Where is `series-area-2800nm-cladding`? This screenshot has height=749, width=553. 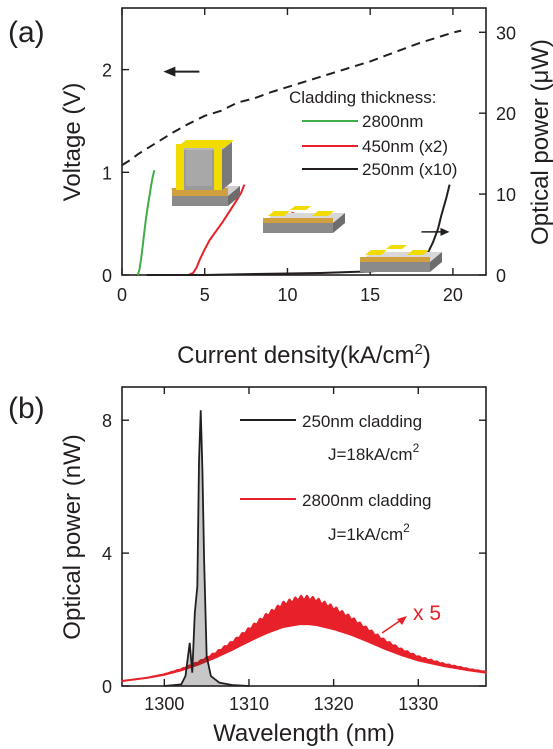
series-area-2800nm-cladding is located at coordinates (304, 638).